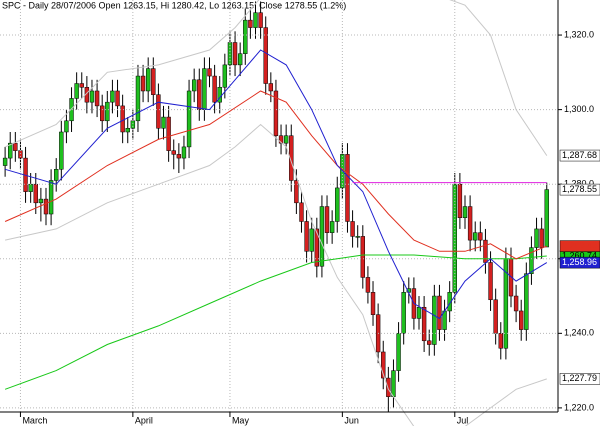  I want to click on y-tick-label: 1,320.0, so click(579, 34).